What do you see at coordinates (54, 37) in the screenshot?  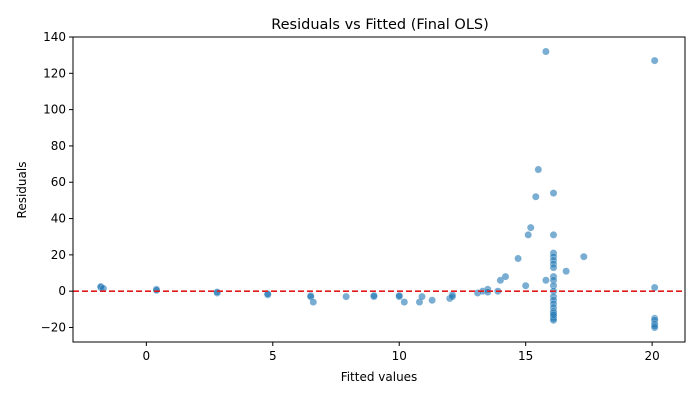 I see `y-tick-label: 140` at bounding box center [54, 37].